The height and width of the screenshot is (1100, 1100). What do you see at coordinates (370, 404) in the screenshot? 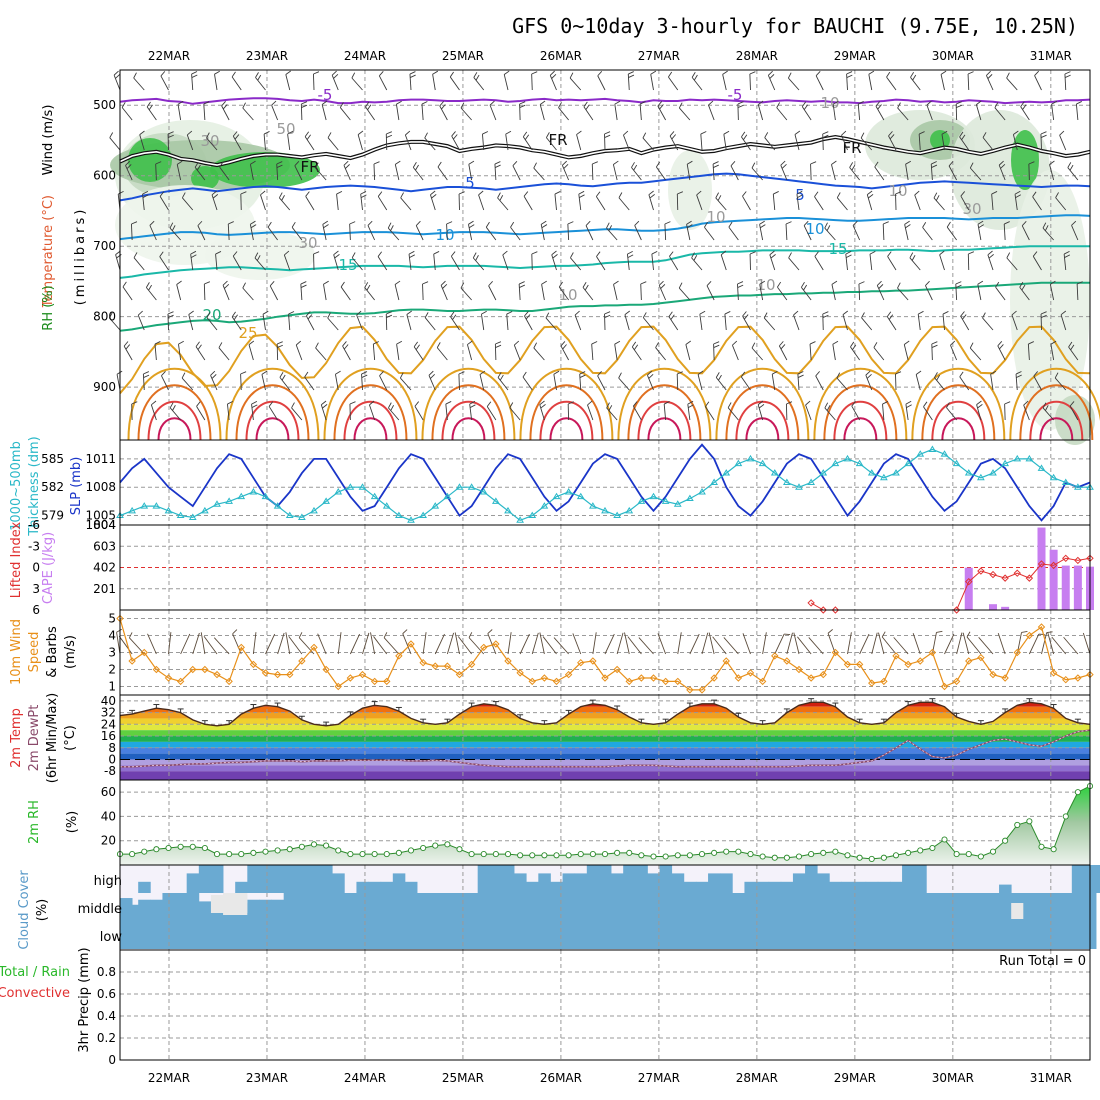
I see `warm-isotherm-lobe` at bounding box center [370, 404].